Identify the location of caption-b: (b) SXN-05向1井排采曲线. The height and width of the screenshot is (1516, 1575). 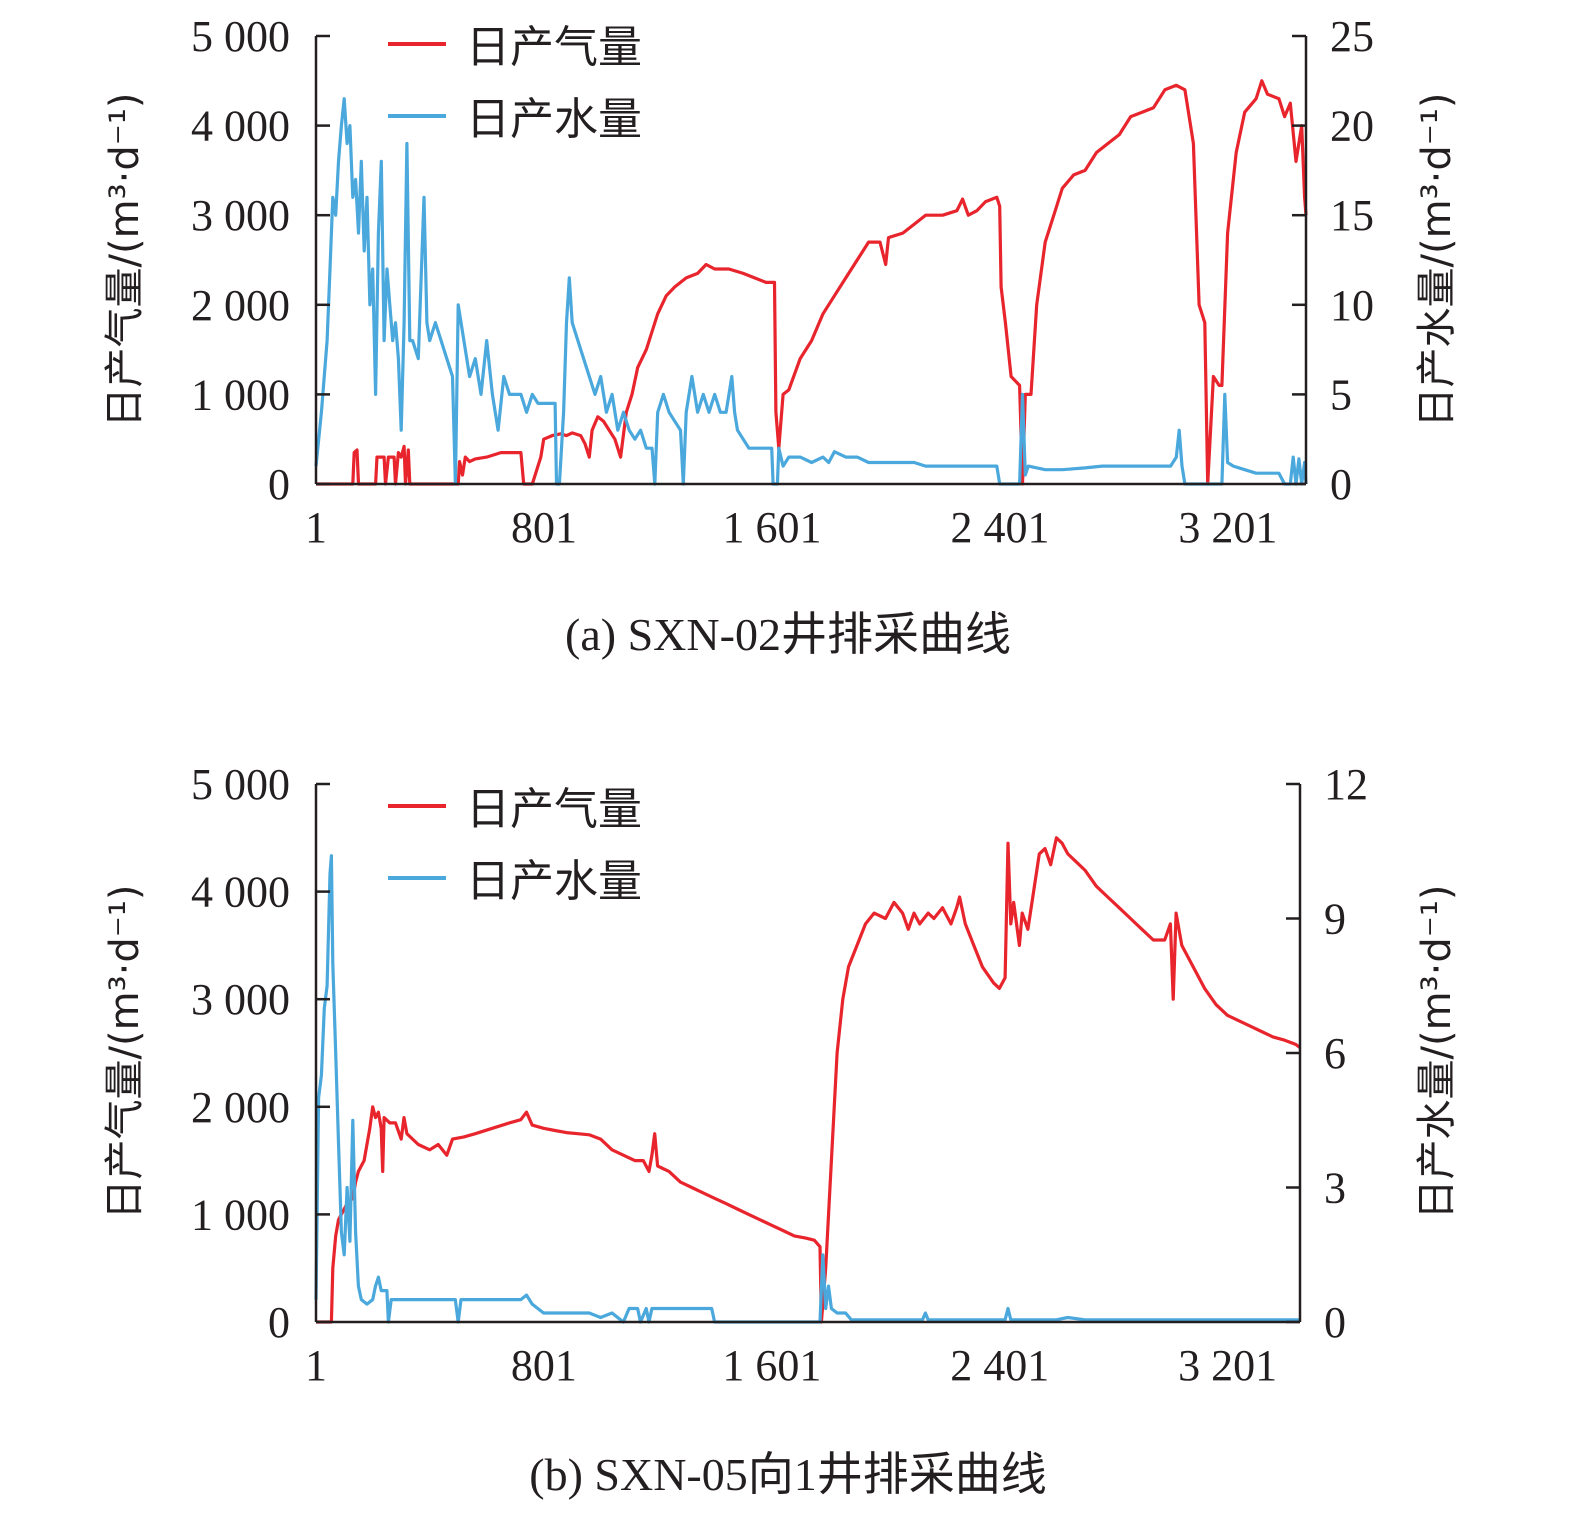
(787, 1474).